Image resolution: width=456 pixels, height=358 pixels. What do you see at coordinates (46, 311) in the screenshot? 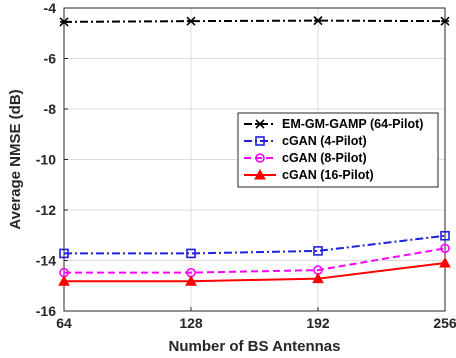
I see `y-tick-label: -16` at bounding box center [46, 311].